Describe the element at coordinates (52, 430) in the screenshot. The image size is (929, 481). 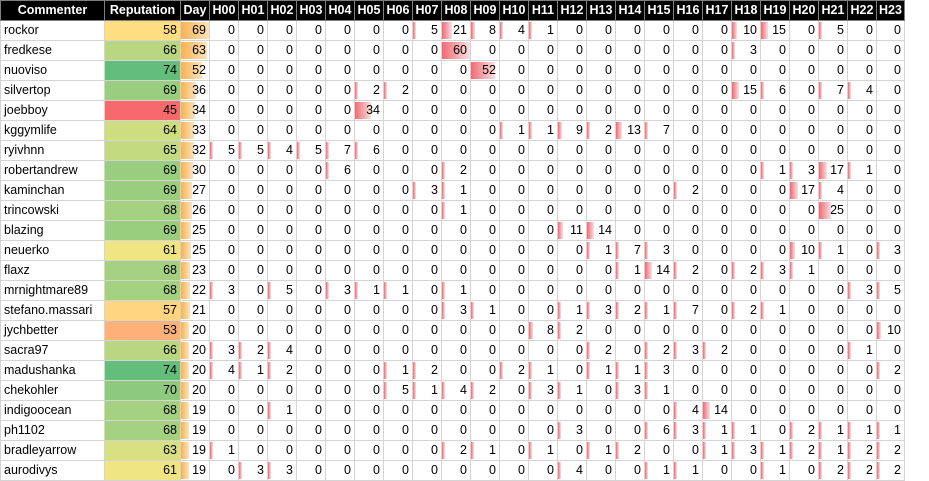
I see `commenter-name: ph1102` at that location.